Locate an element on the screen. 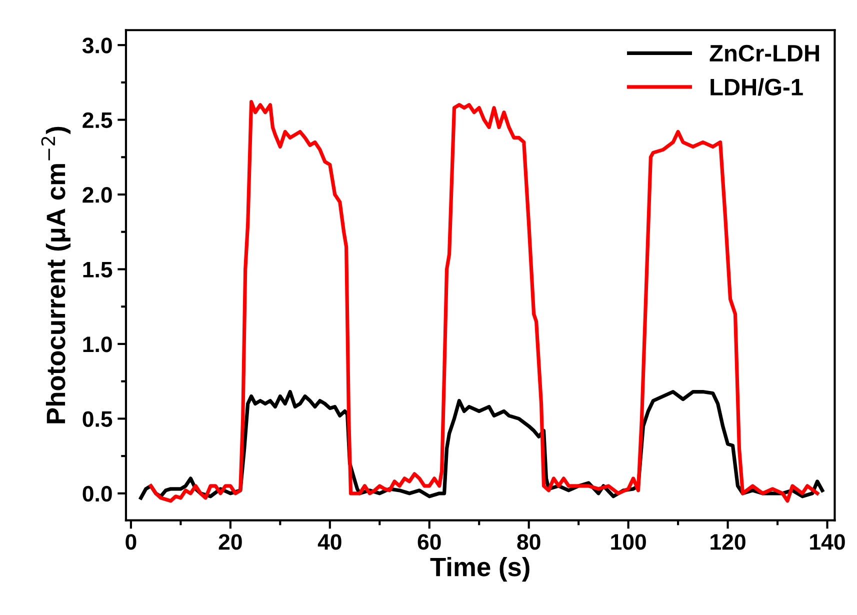  x-tick-label: 140 is located at coordinates (827, 542).